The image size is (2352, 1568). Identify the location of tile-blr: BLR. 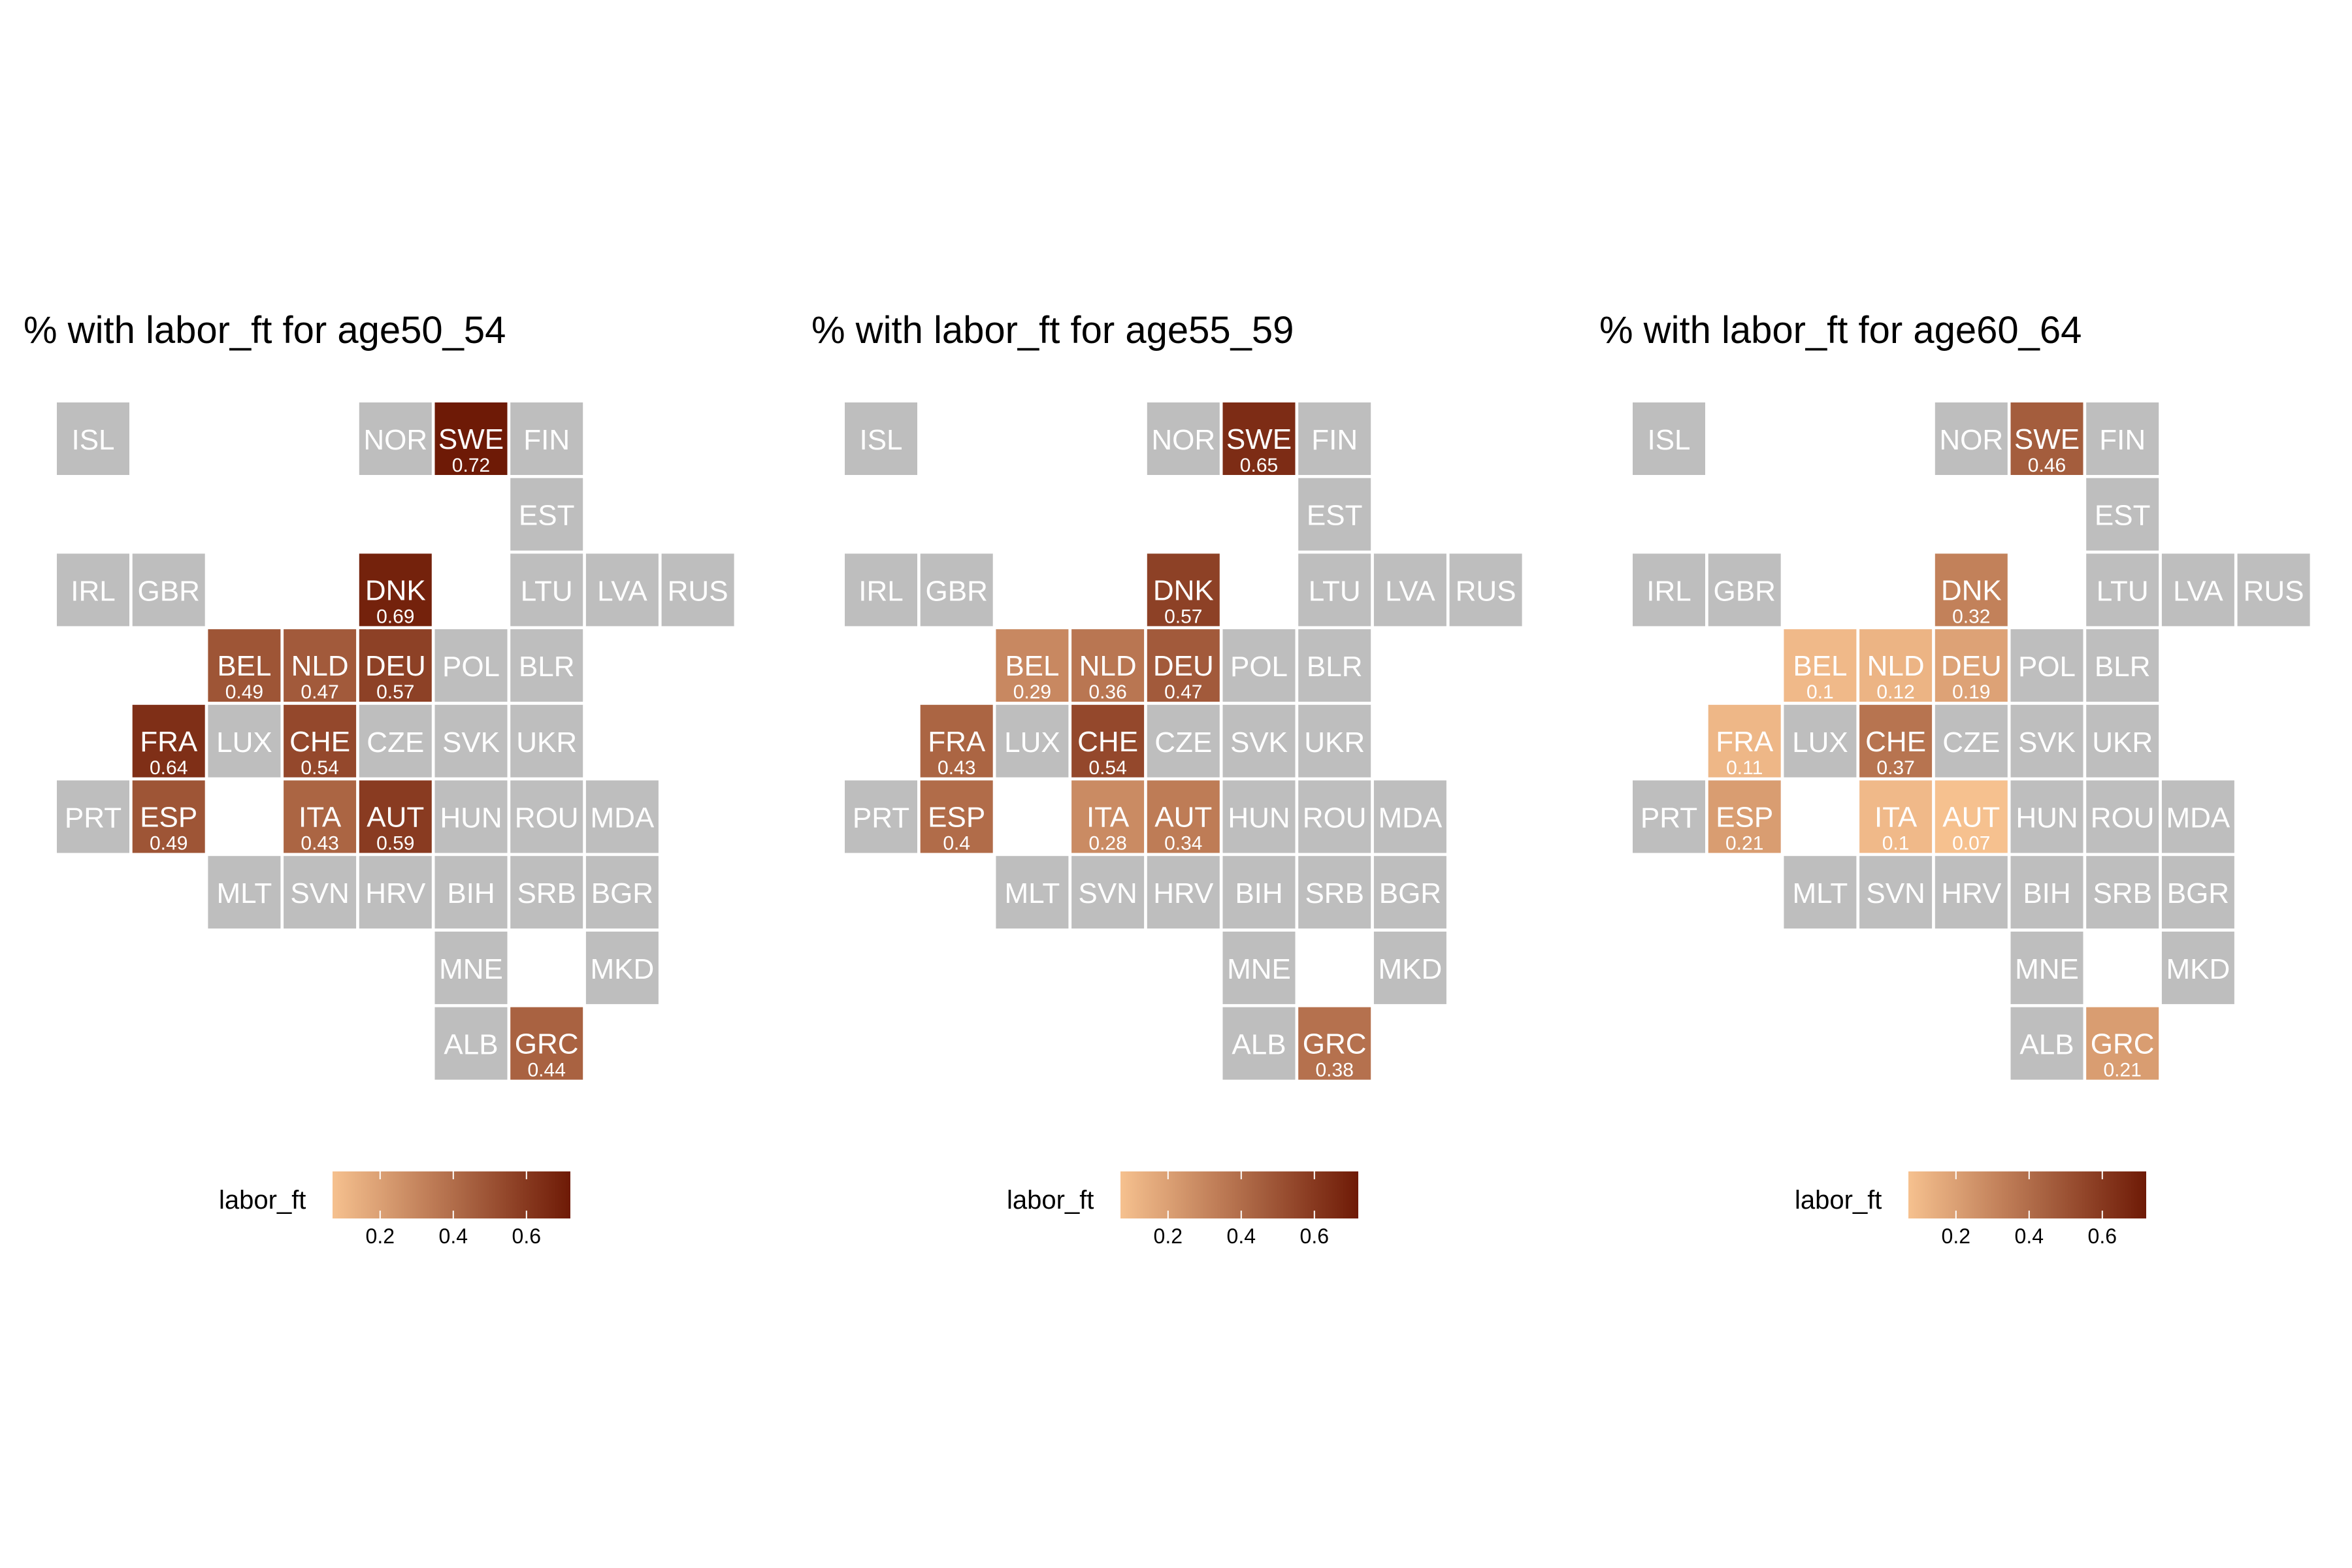
(2122, 665).